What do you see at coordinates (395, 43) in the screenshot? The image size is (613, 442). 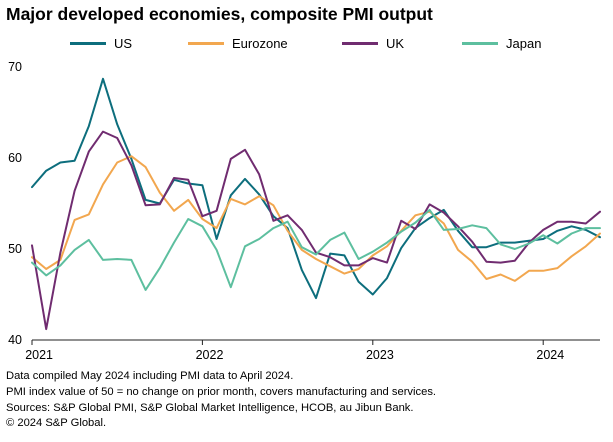 I see `legend-label-uk: UK` at bounding box center [395, 43].